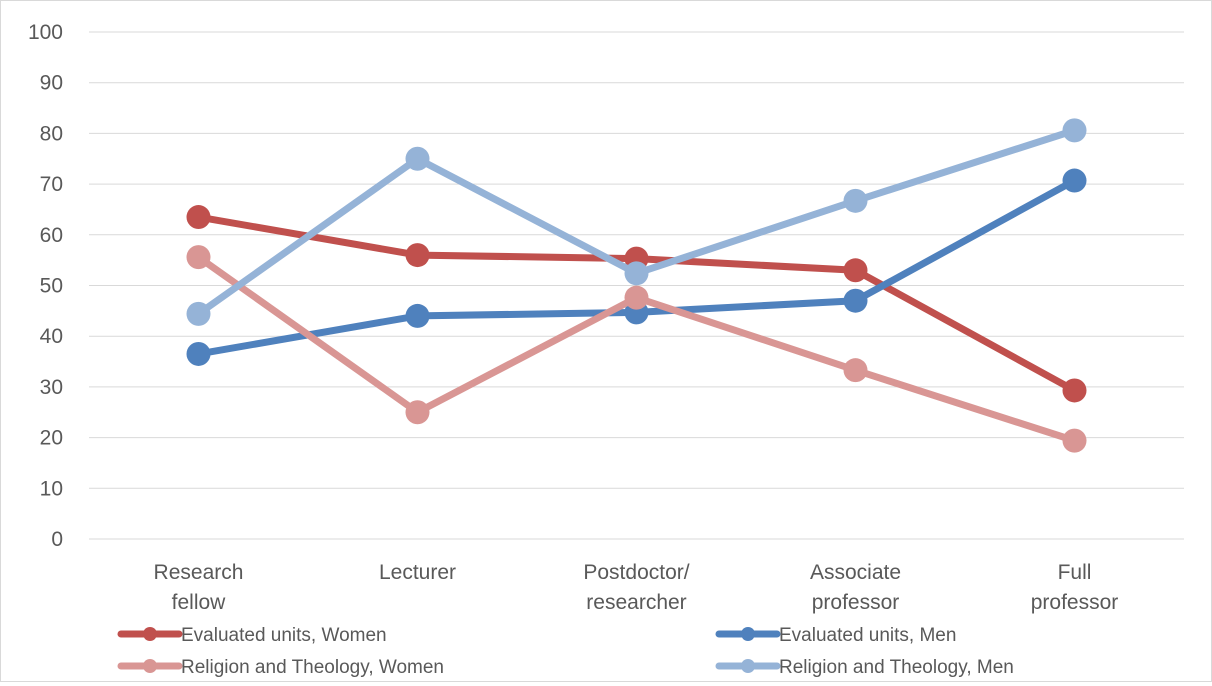 The height and width of the screenshot is (686, 1212). I want to click on y-tick-label: 30, so click(51, 387).